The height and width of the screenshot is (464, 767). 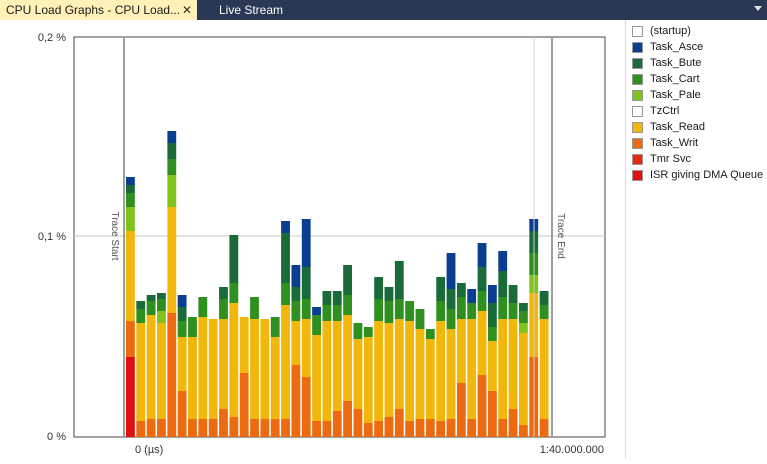 What do you see at coordinates (758, 8) in the screenshot?
I see `chevron-down-icon` at bounding box center [758, 8].